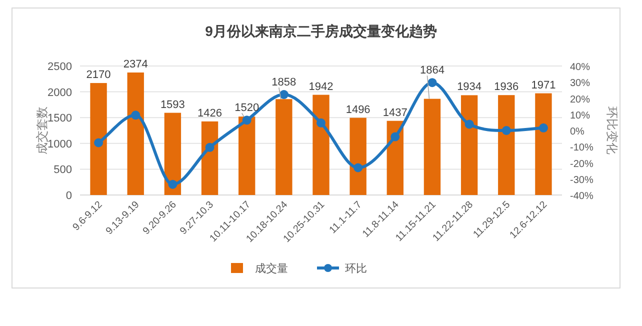 The image size is (642, 326). I want to click on y-tick-label: 0, so click(69, 196).